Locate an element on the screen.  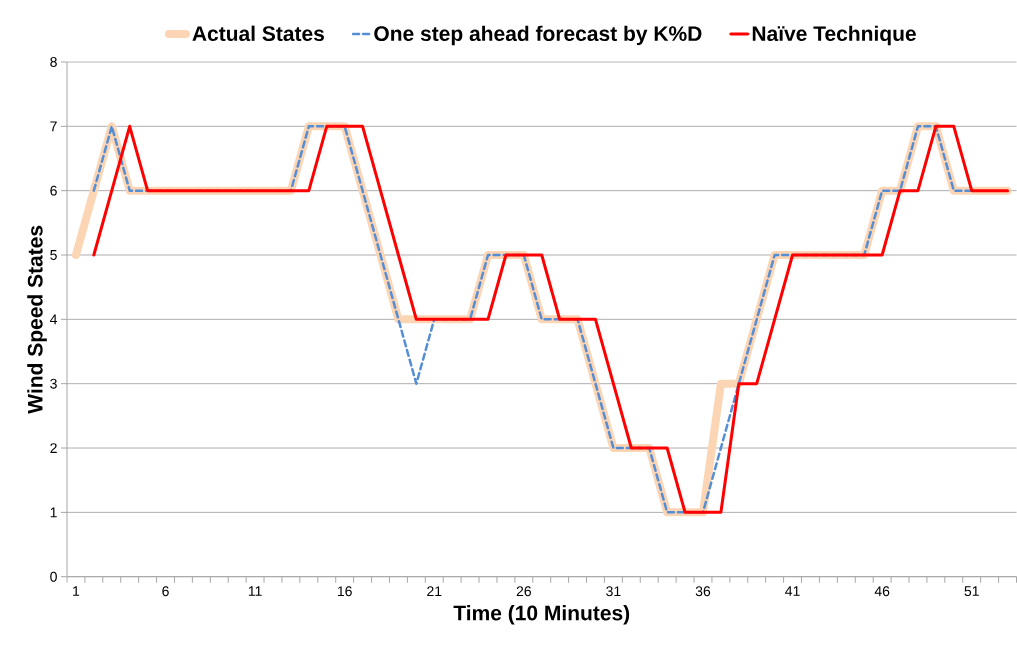
y-tick-label: 6 is located at coordinates (53, 190).